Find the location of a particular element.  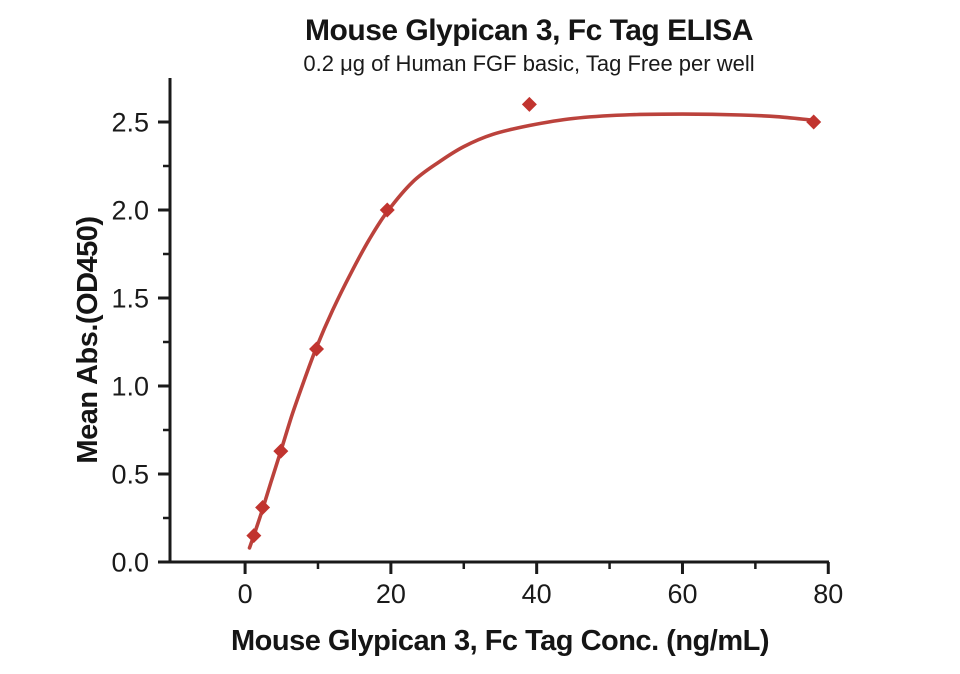

y-tick-label: 0.0 is located at coordinates (130, 563).